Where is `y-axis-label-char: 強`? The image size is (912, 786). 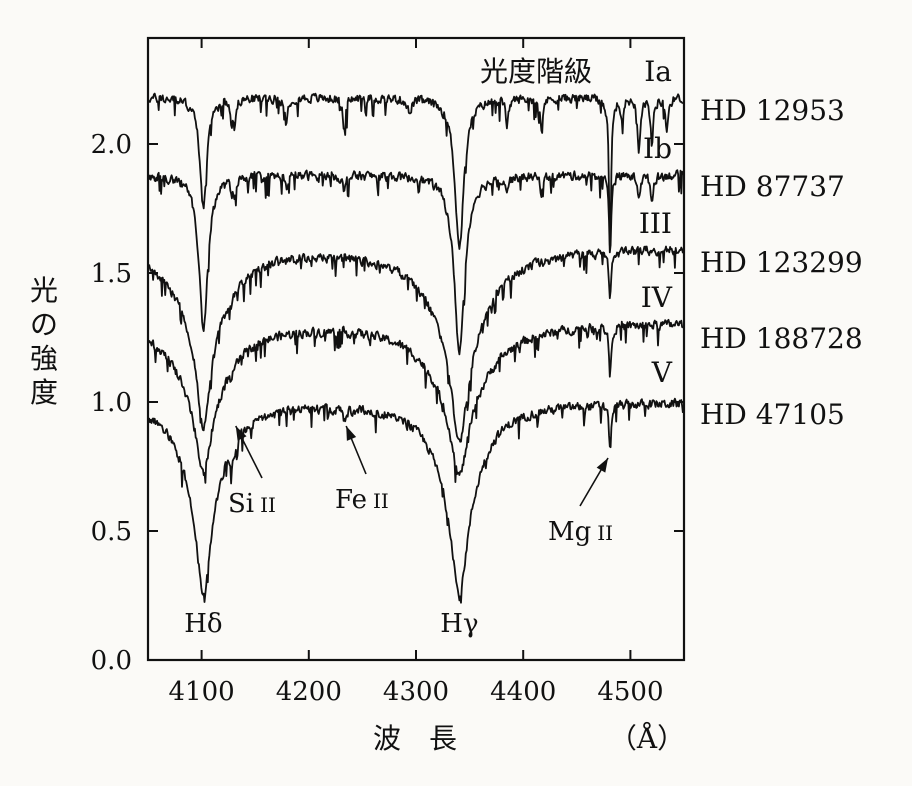 y-axis-label-char: 強 is located at coordinates (44, 358).